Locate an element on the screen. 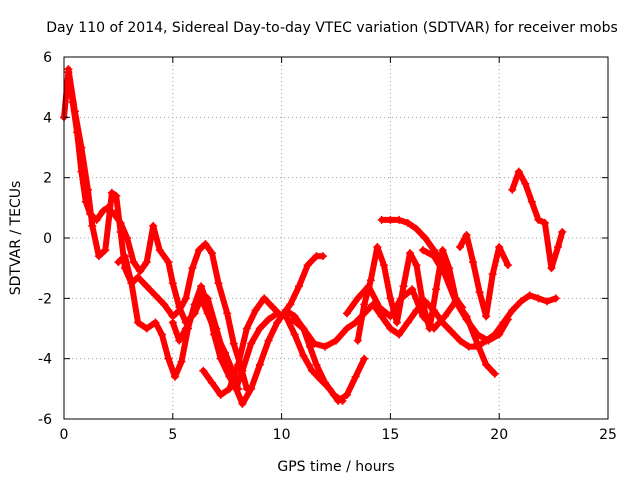 The width and height of the screenshot is (640, 480). x-tick-label: 5 is located at coordinates (172, 435).